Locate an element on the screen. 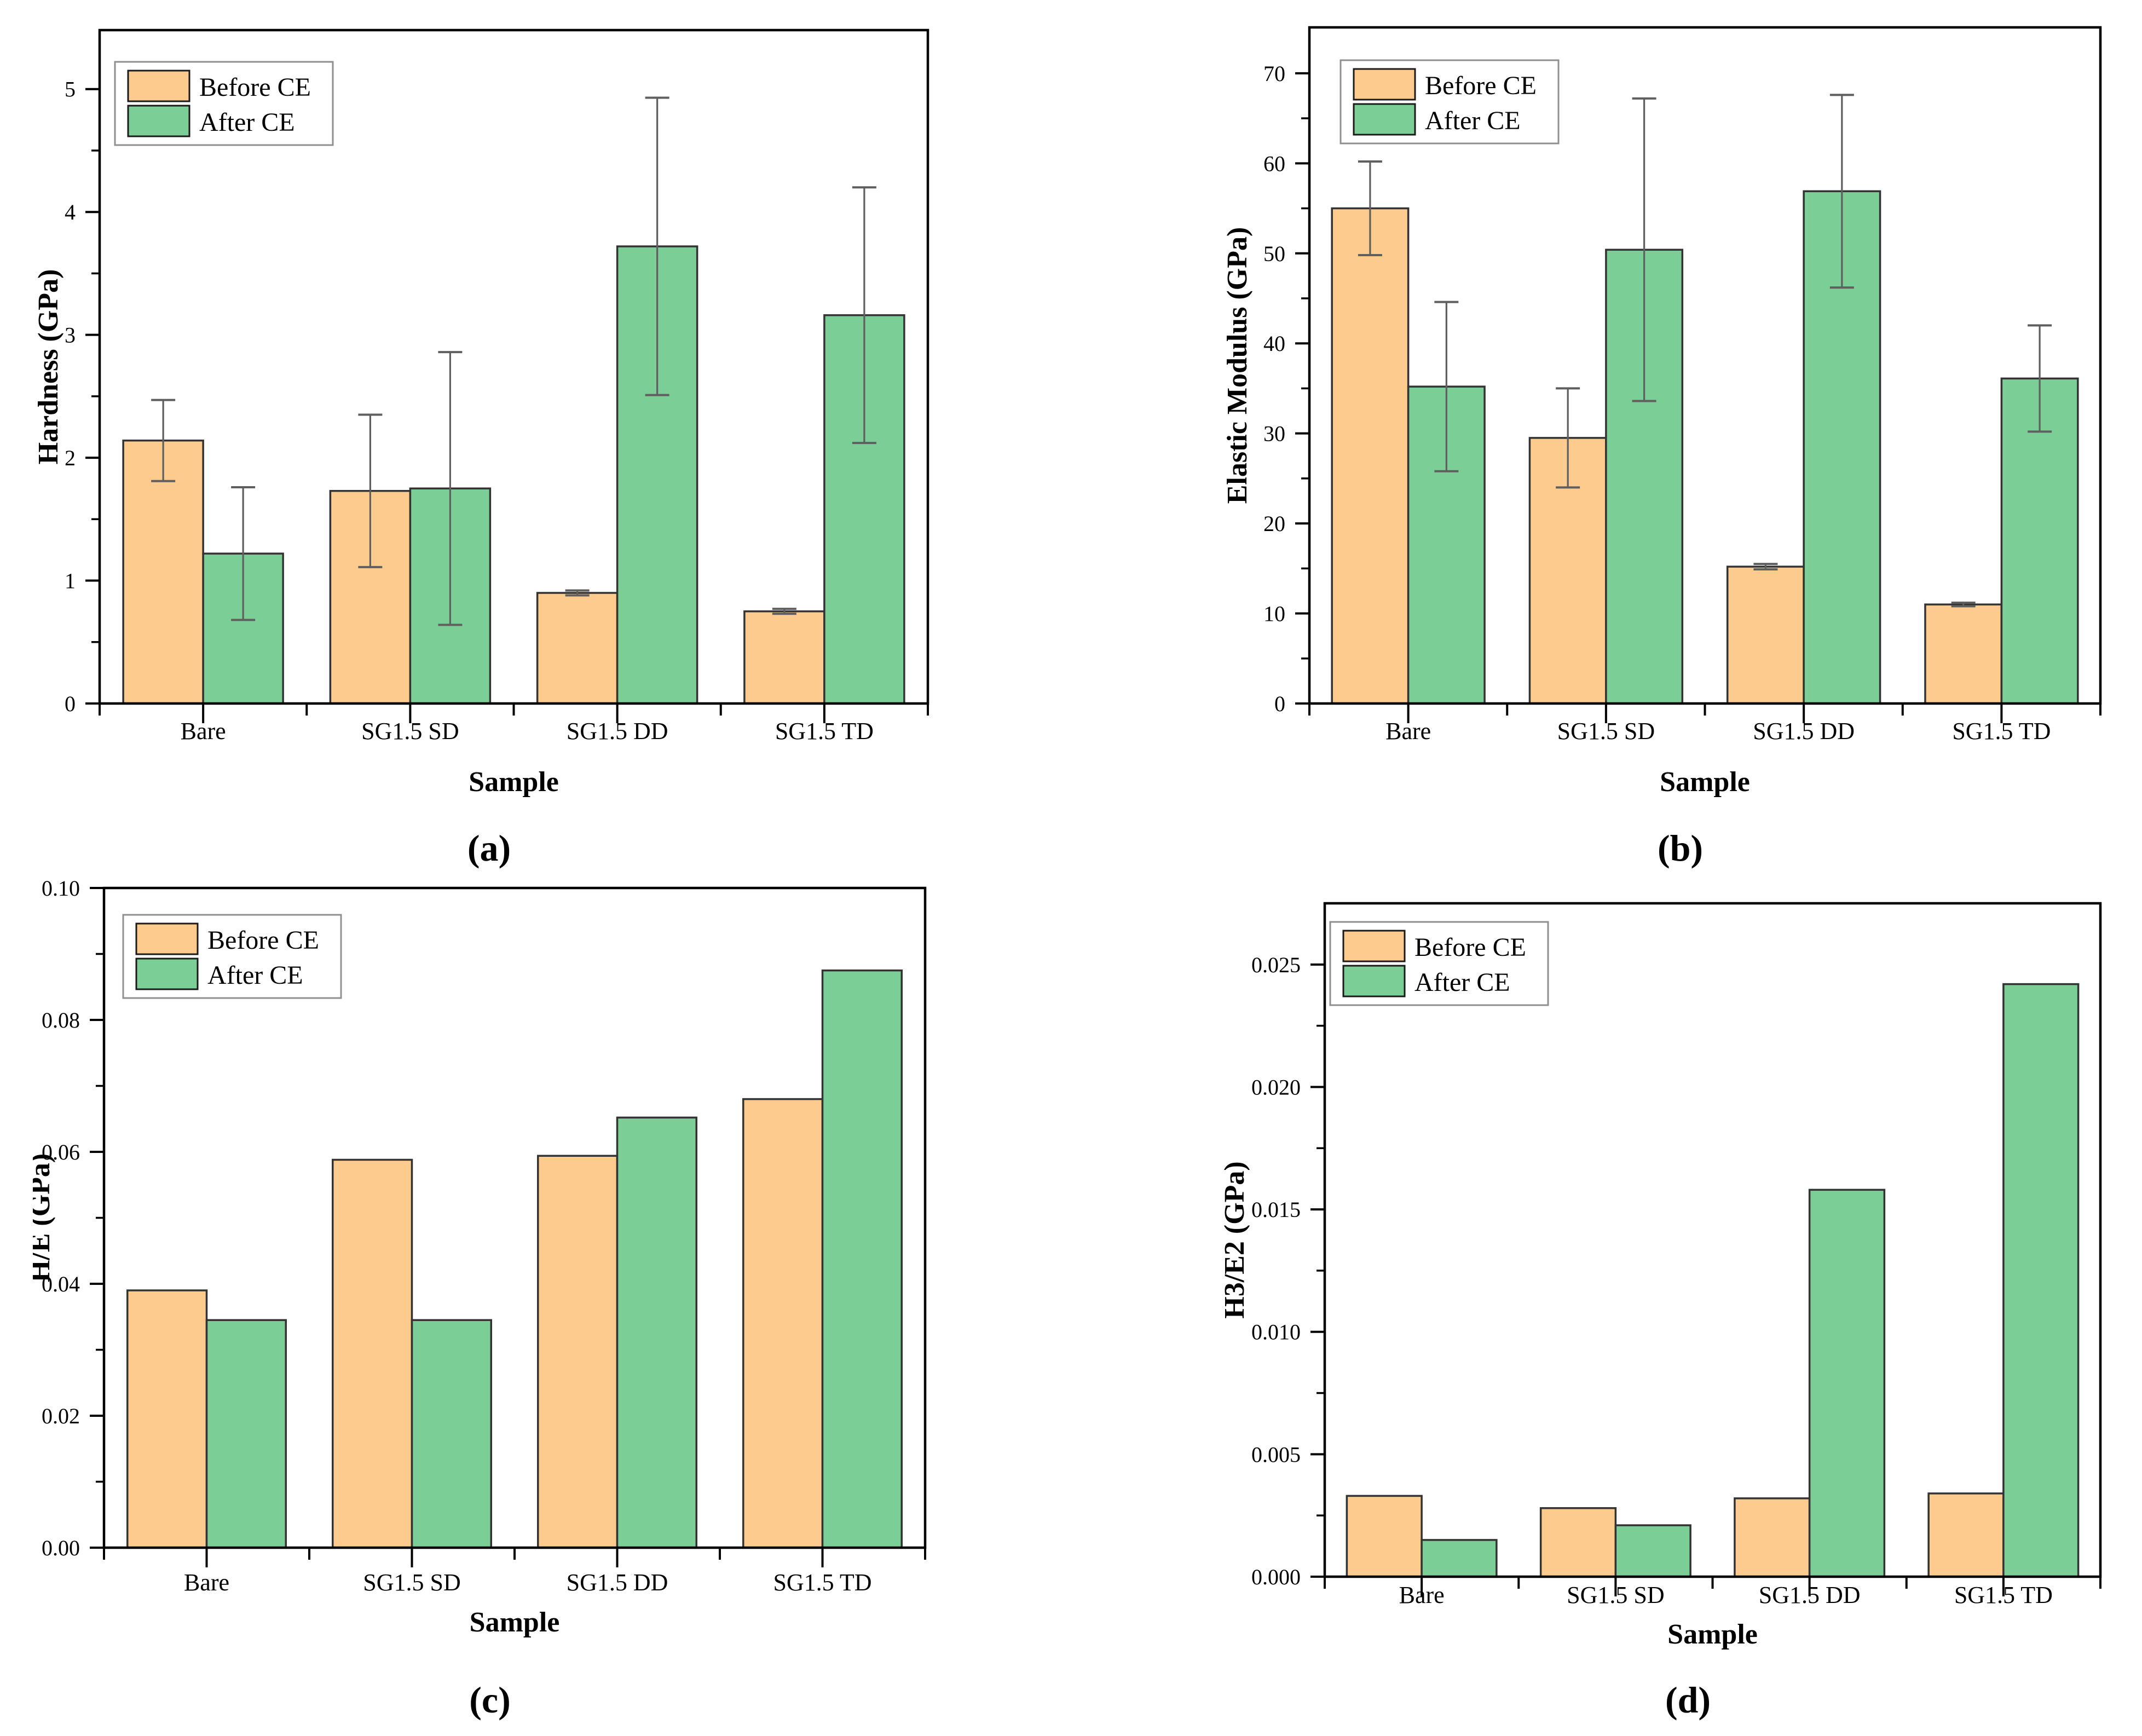  y-tick-label: 0.010 is located at coordinates (1276, 1333).